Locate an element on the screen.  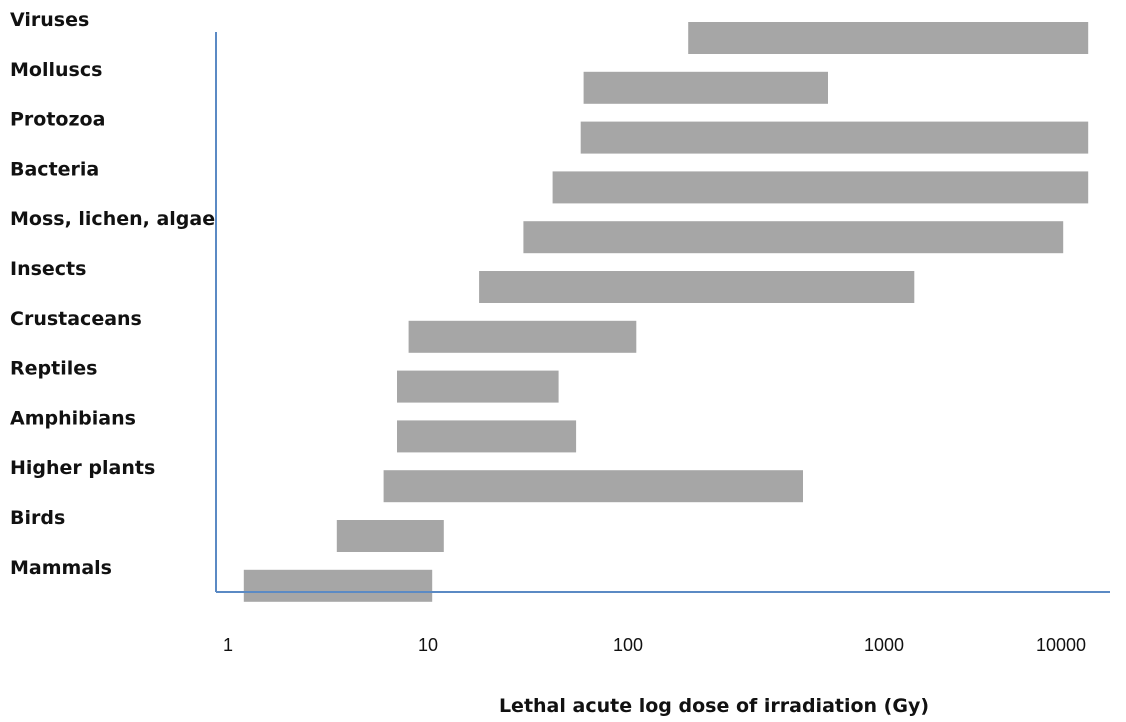
bar-birds is located at coordinates (390, 536).